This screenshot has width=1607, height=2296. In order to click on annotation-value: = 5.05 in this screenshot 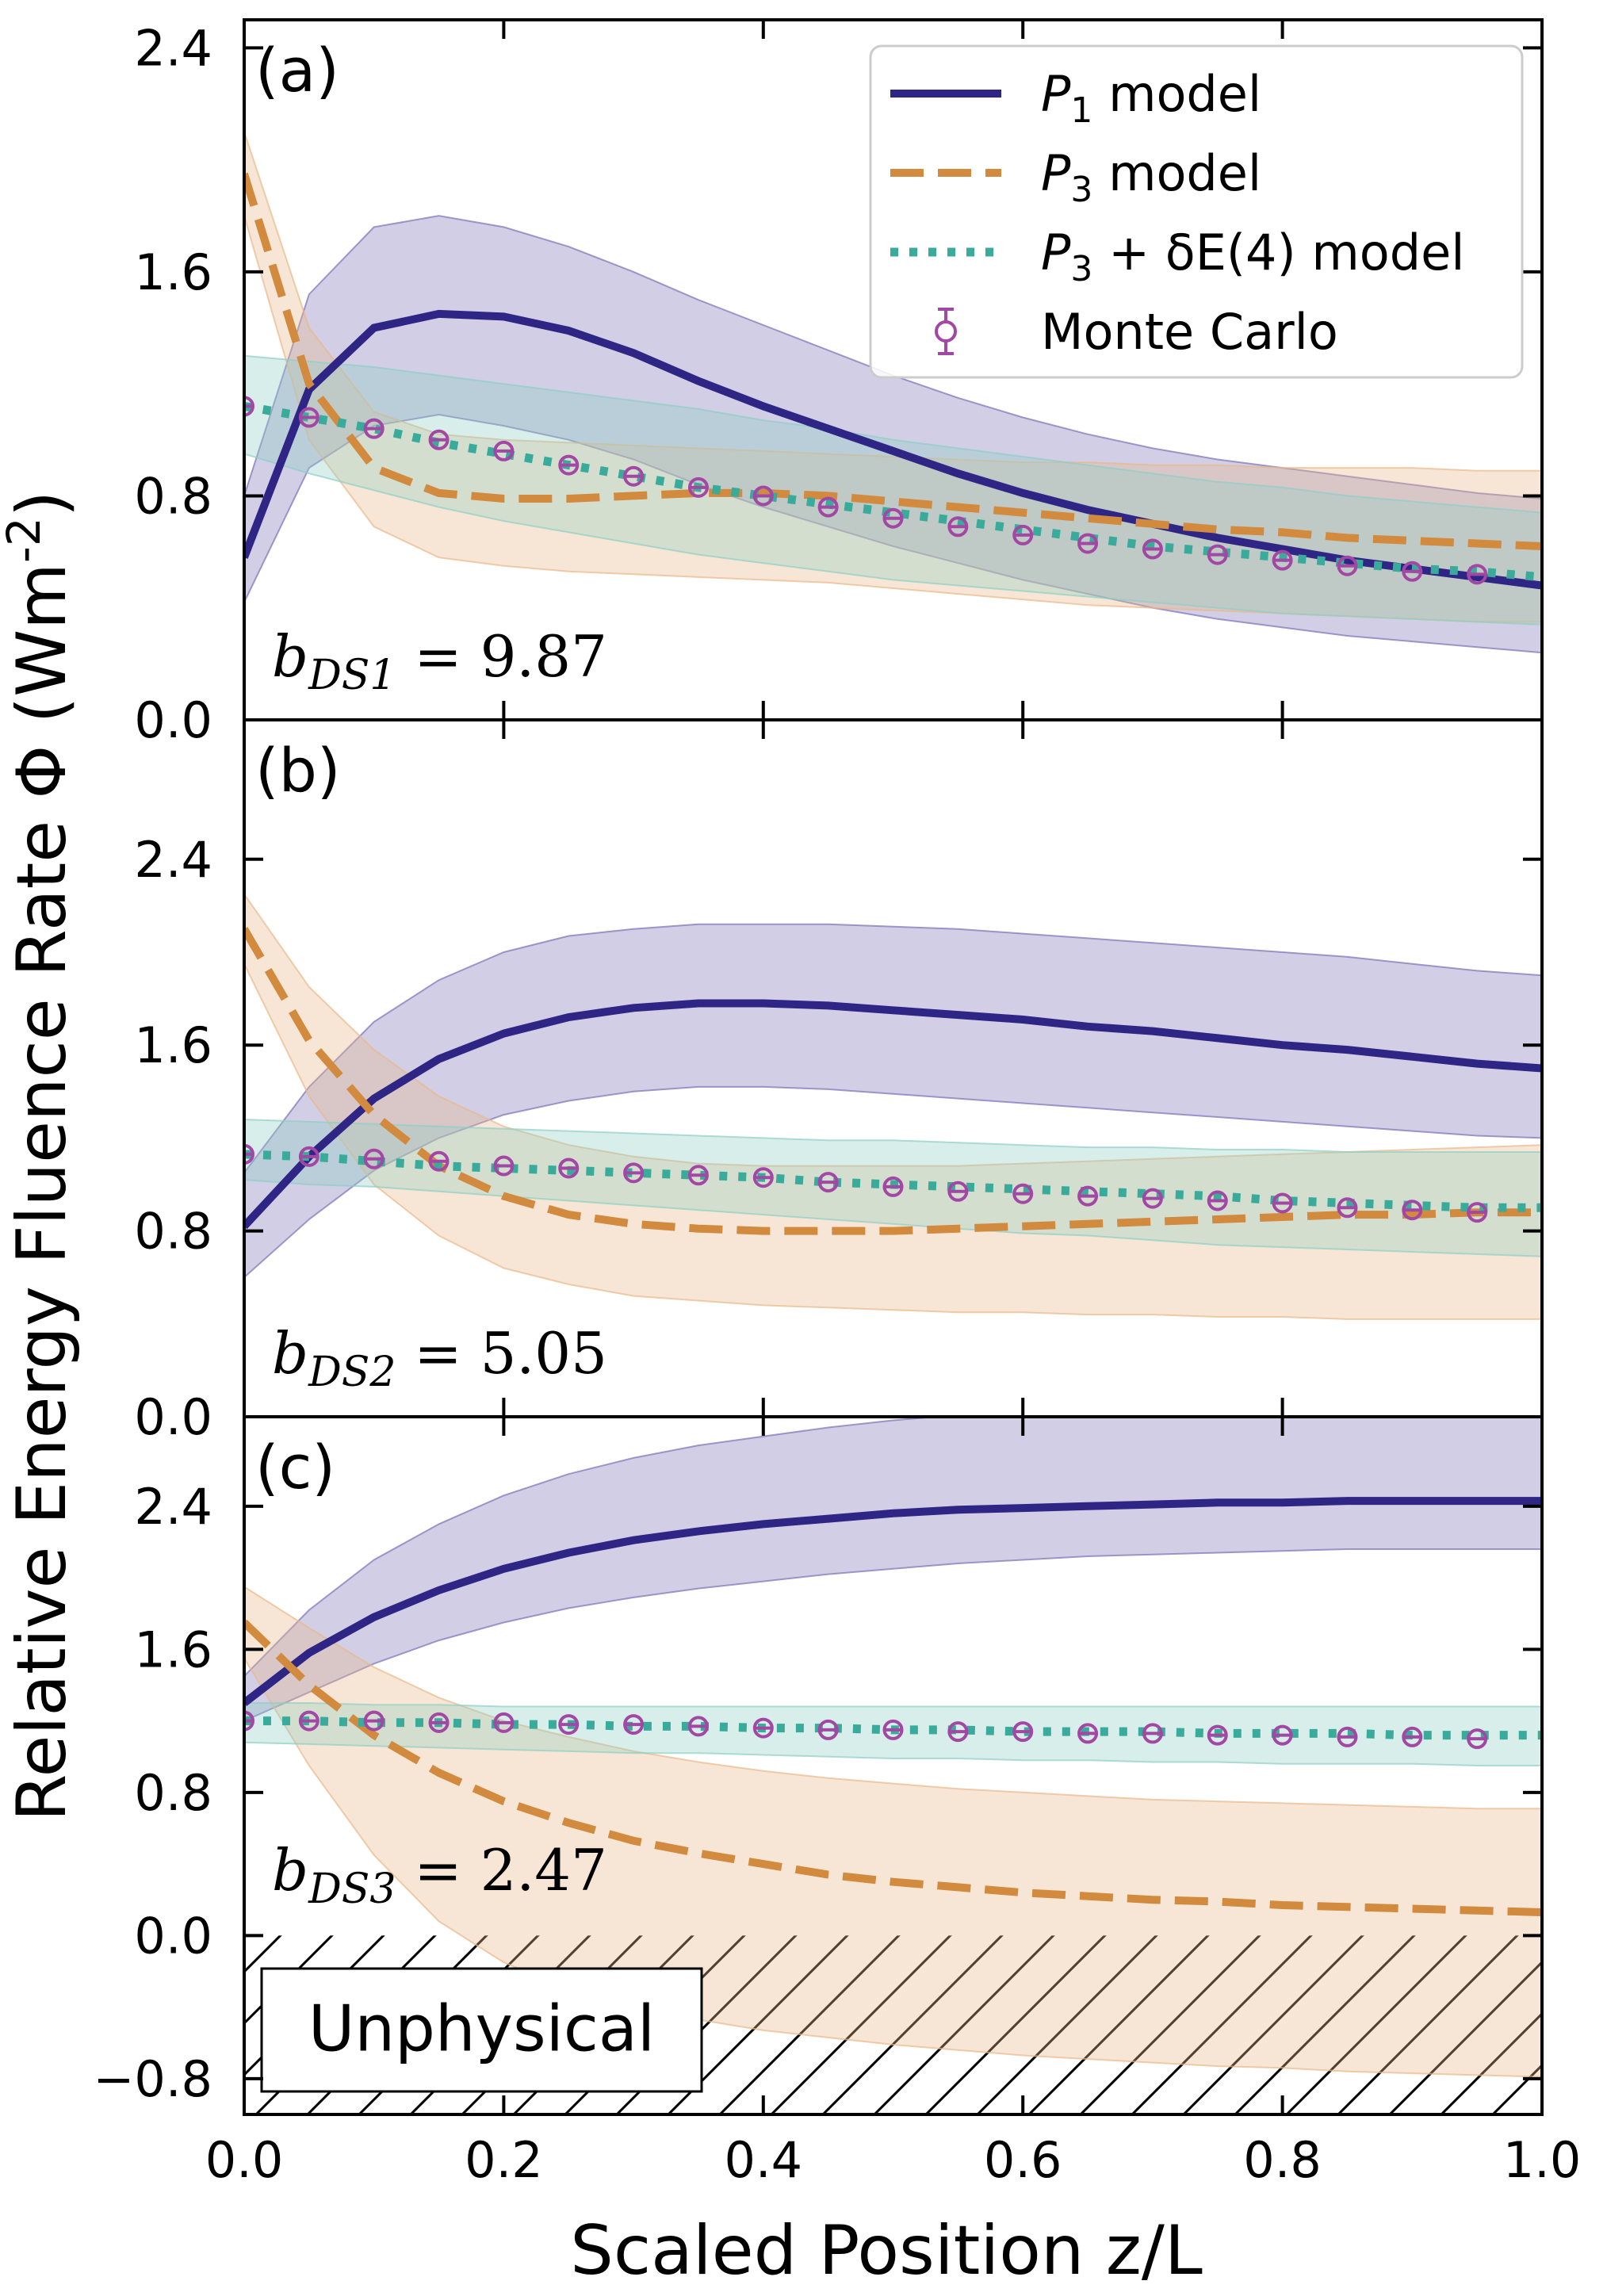, I will do `click(502, 1353)`.